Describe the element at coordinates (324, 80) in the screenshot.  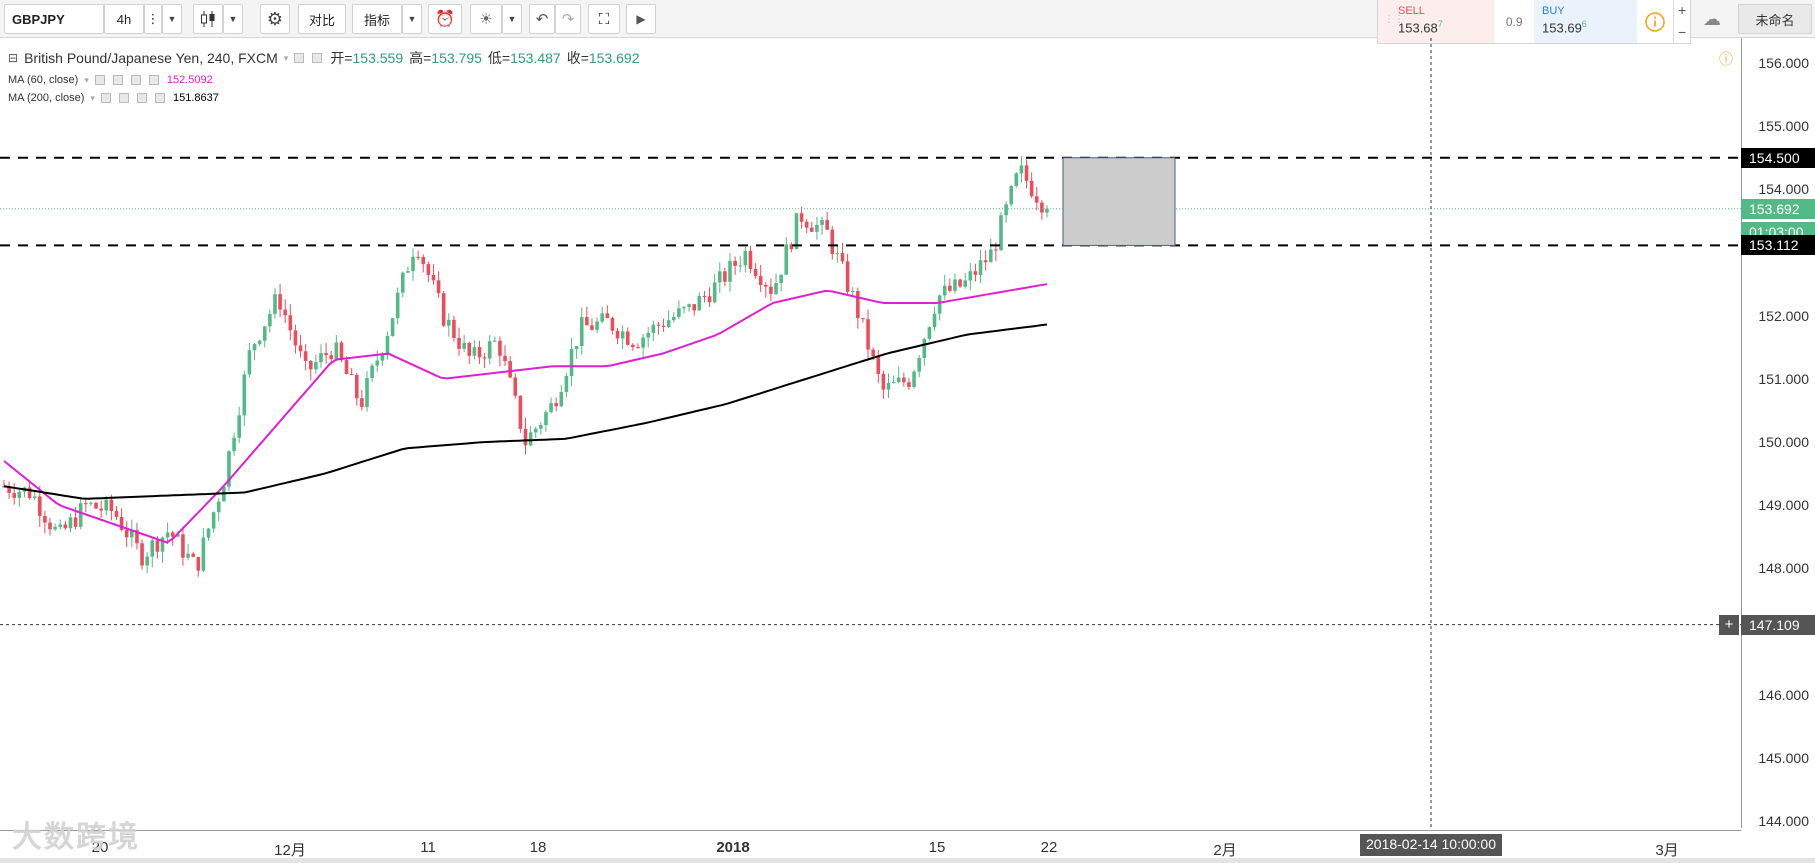
I see `ma60-legend: MA (60, close) ▾ 152.5092` at that location.